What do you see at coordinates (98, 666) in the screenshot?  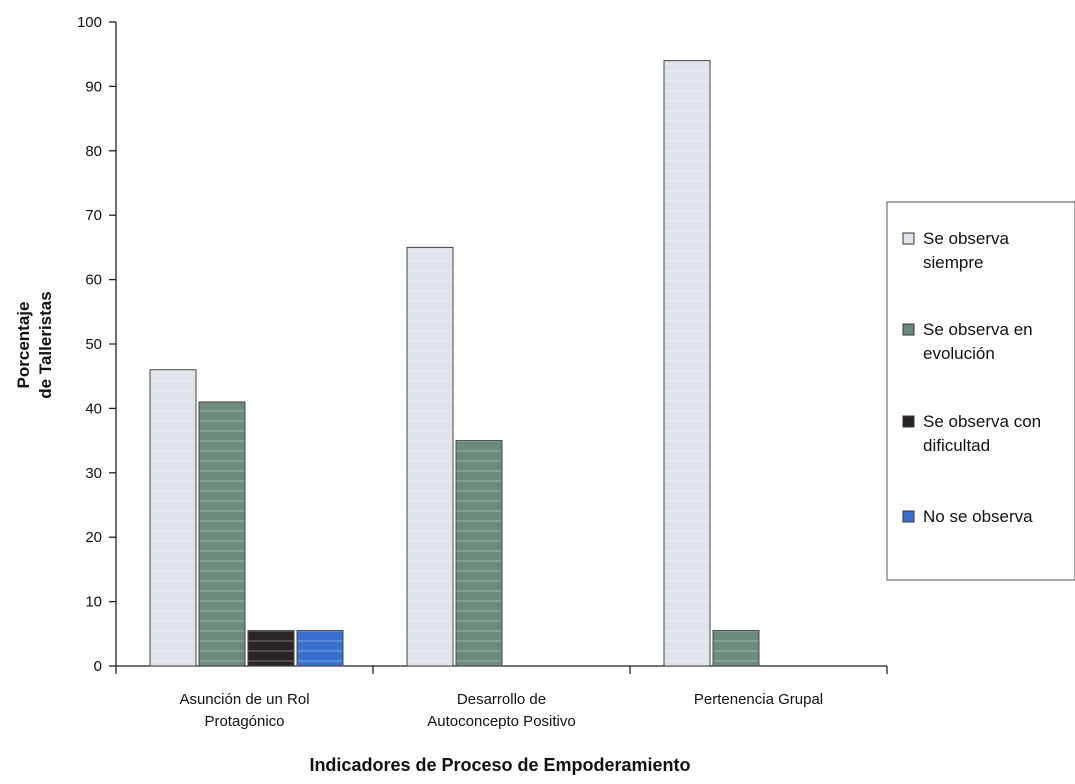 I see `y-tick-label: 0` at bounding box center [98, 666].